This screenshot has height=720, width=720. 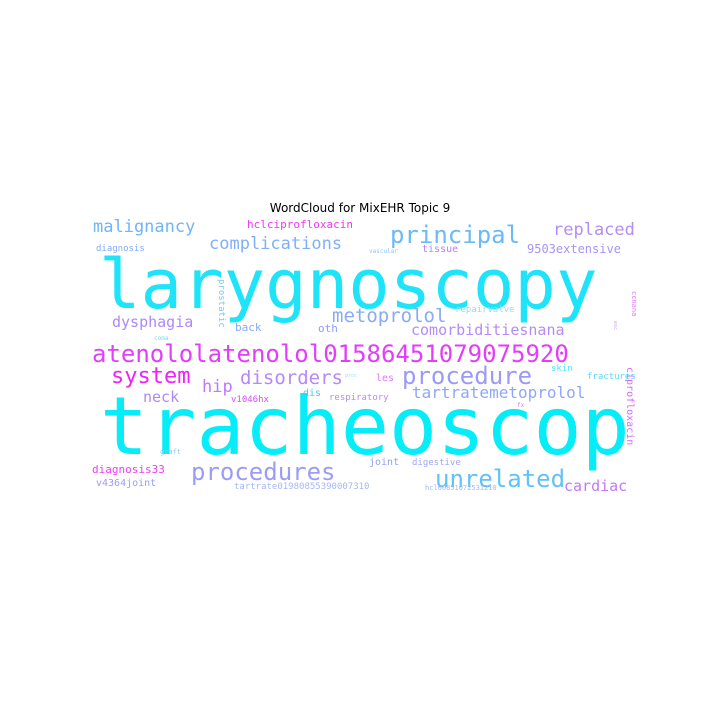 What do you see at coordinates (467, 376) in the screenshot?
I see `word-procedure: procedure` at bounding box center [467, 376].